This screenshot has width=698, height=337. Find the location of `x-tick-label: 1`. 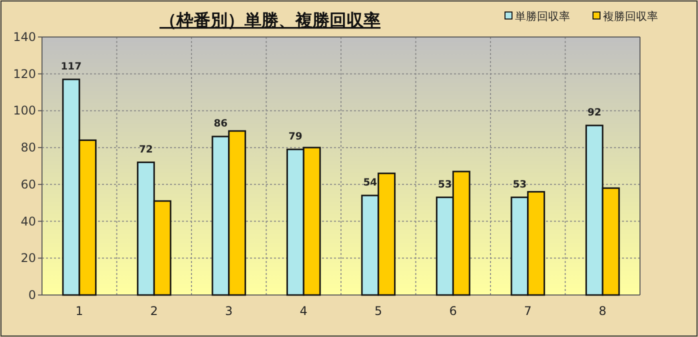

x-tick-label: 1 is located at coordinates (80, 311).